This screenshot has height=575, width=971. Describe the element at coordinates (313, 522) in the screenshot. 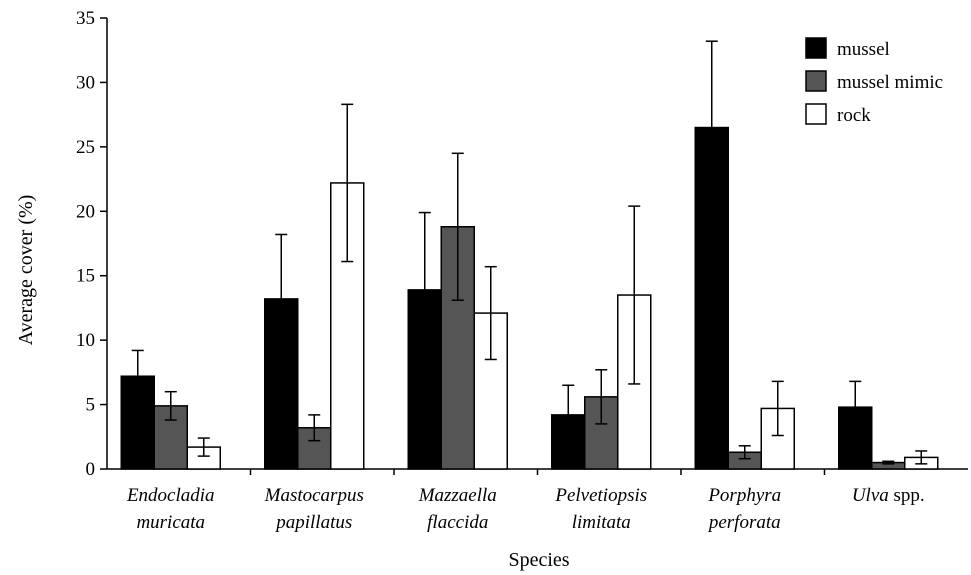

I see `x-tick-label-line2: papillatus` at that location.